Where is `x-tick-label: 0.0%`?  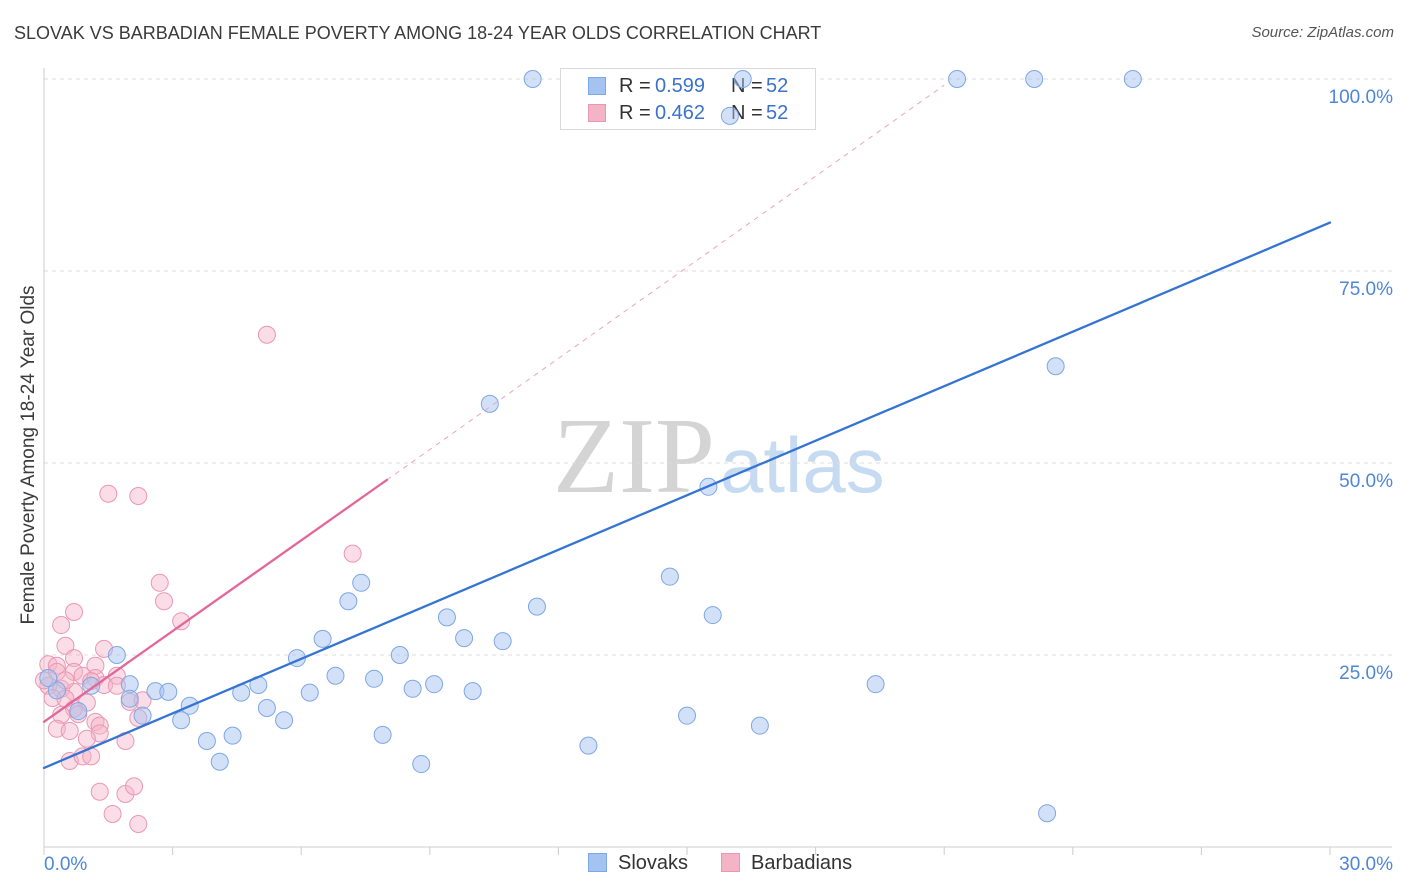
x-tick-label: 0.0% is located at coordinates (65, 864).